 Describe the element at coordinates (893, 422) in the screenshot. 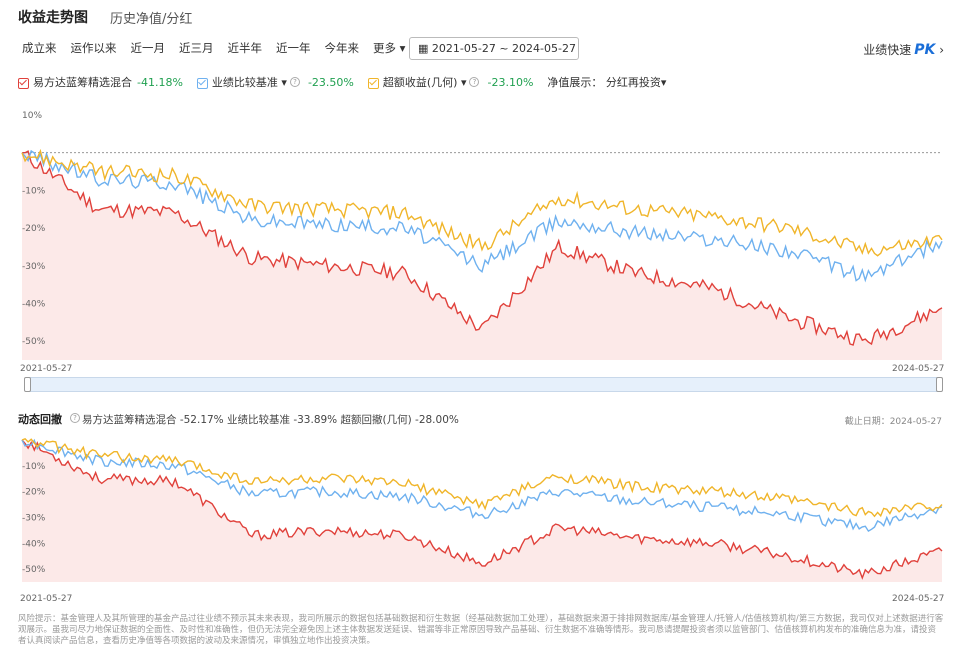

I see `deadline-date: 截止日期：2024-05-27` at that location.